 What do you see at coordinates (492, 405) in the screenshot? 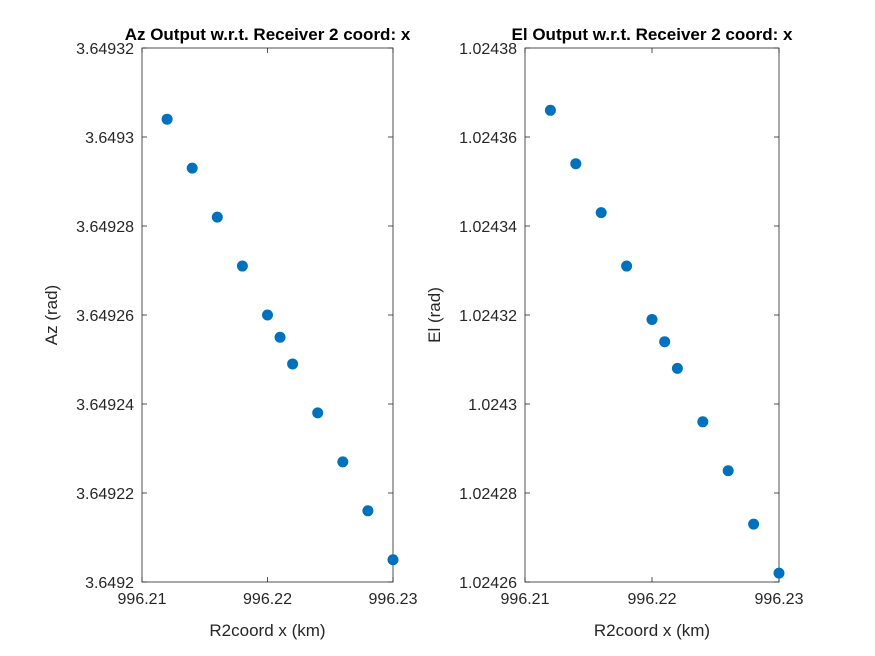
I see `el-y-tick-label: 1.0243` at bounding box center [492, 405].